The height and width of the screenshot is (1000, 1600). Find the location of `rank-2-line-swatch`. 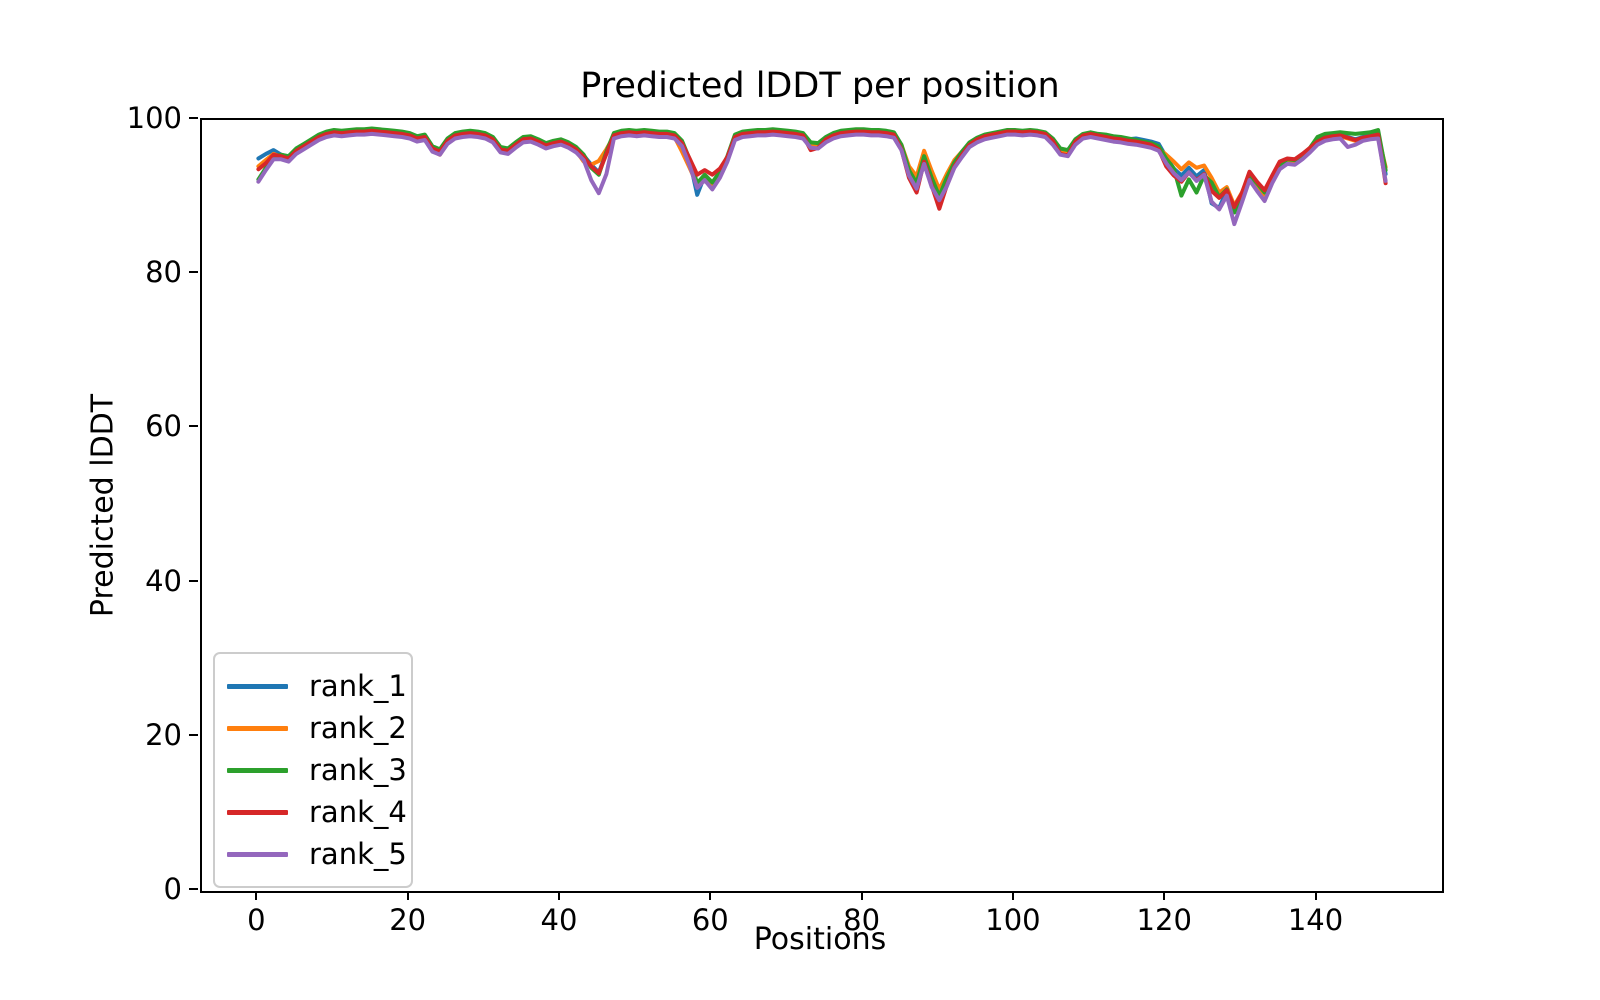

rank-2-line-swatch is located at coordinates (257, 728).